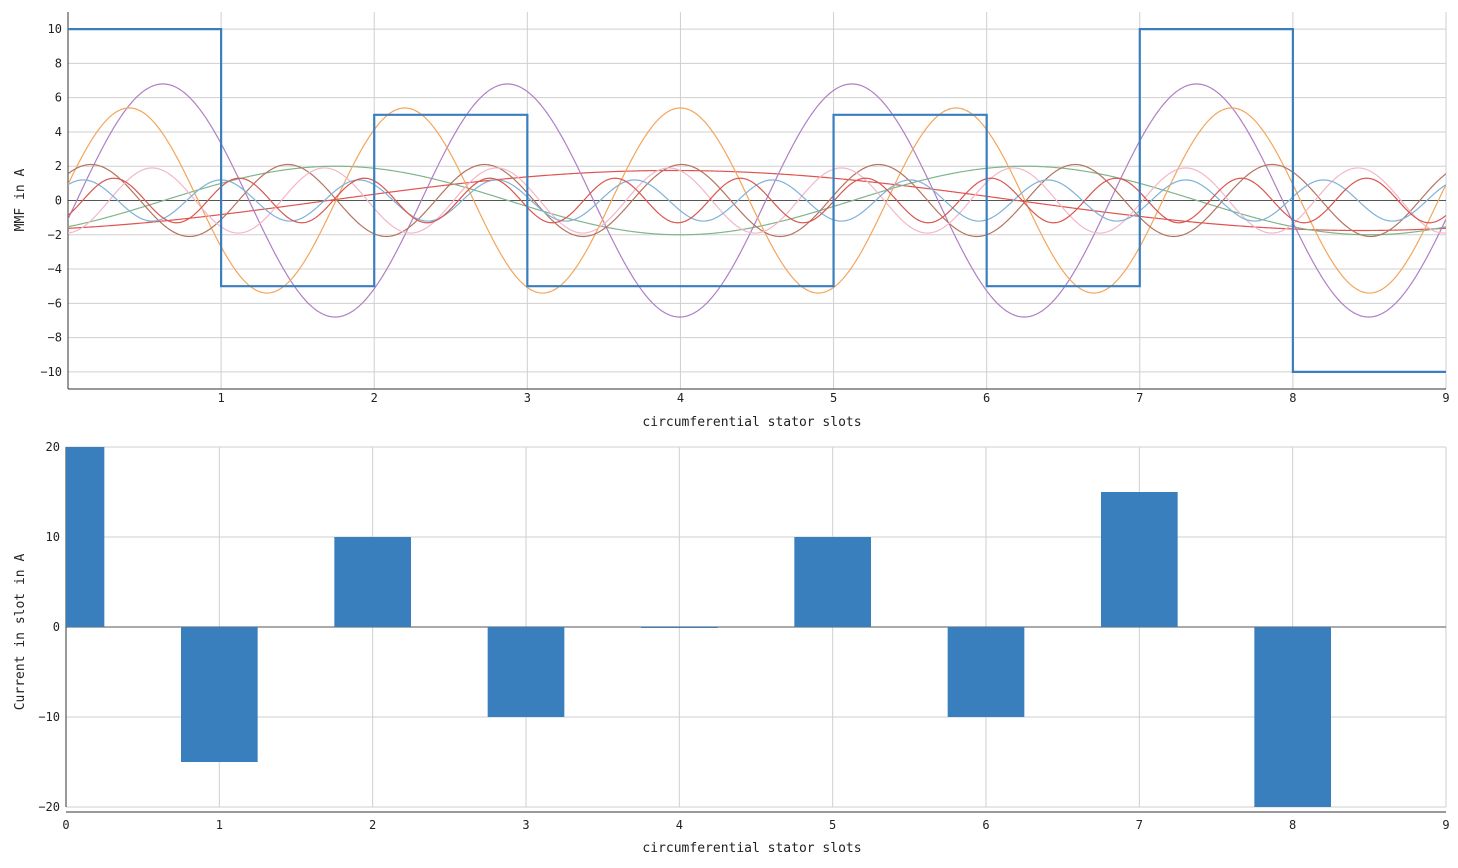  What do you see at coordinates (1139, 825) in the screenshot?
I see `current-x-tick-label: 7` at bounding box center [1139, 825].